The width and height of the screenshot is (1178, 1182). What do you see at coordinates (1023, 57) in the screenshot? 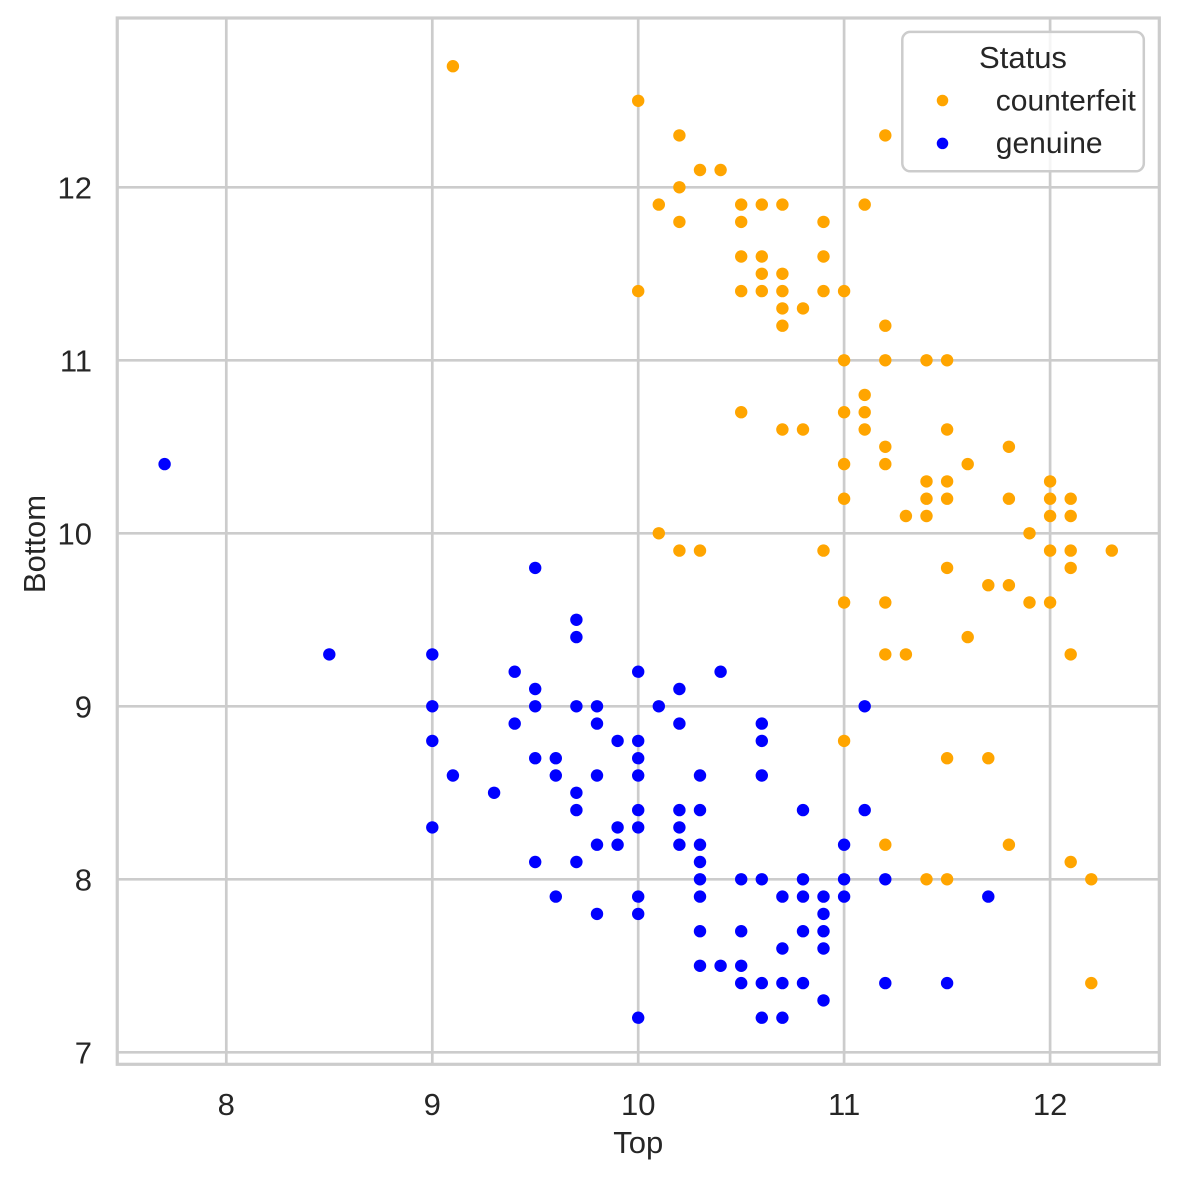
I see `svg-text: Status` at bounding box center [1023, 57].